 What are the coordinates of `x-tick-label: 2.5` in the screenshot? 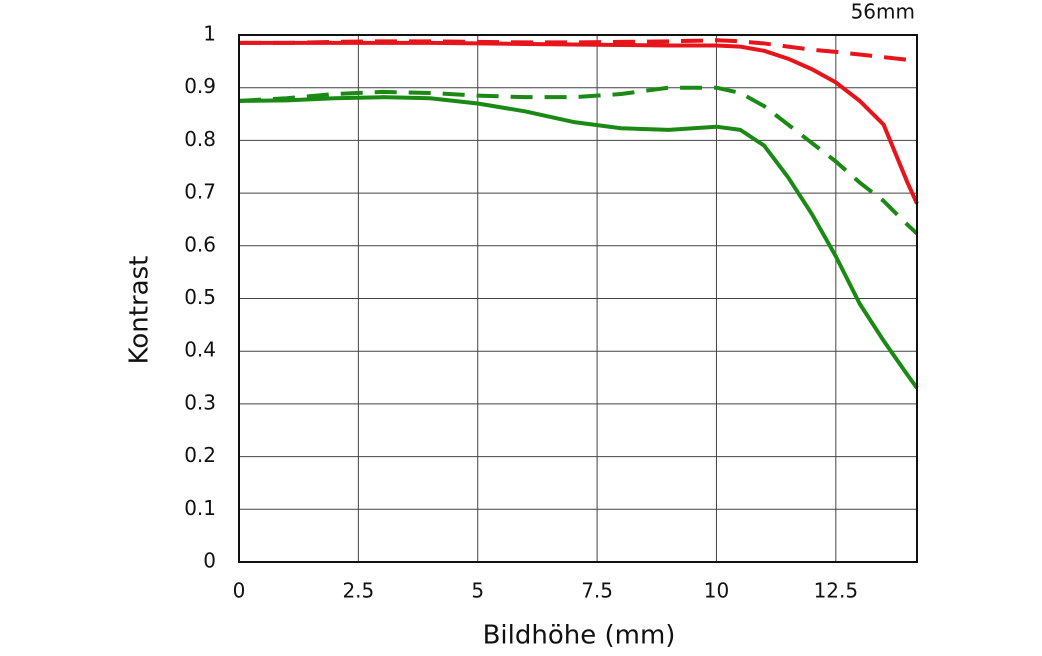 It's located at (358, 591).